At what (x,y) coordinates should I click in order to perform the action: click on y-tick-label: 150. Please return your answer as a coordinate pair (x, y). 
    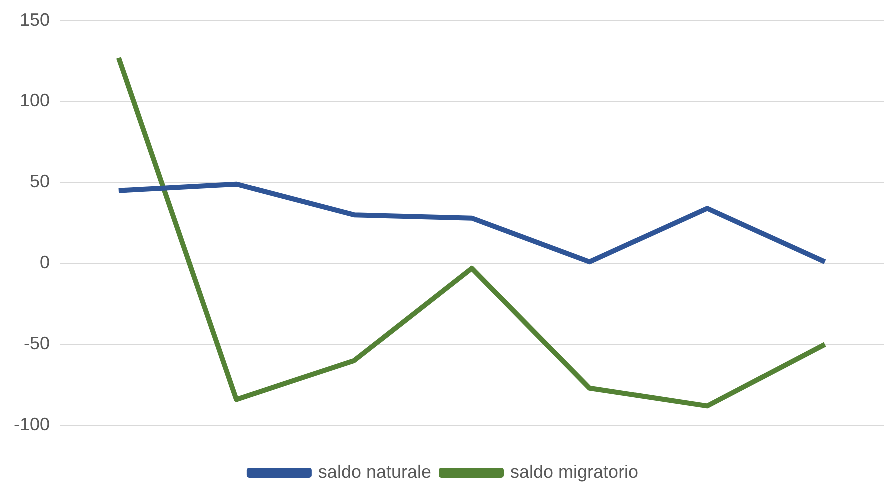
    Looking at the image, I should click on (35, 20).